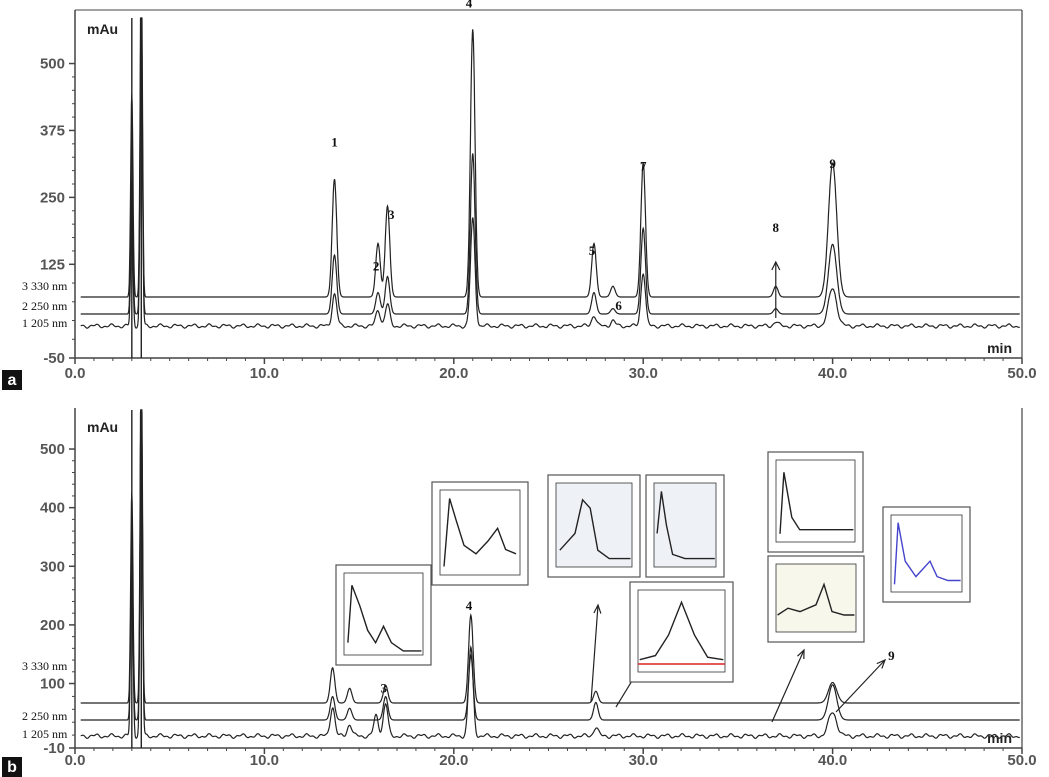 This screenshot has height=777, width=1049. What do you see at coordinates (334, 142) in the screenshot?
I see `peak-label: 1` at bounding box center [334, 142].